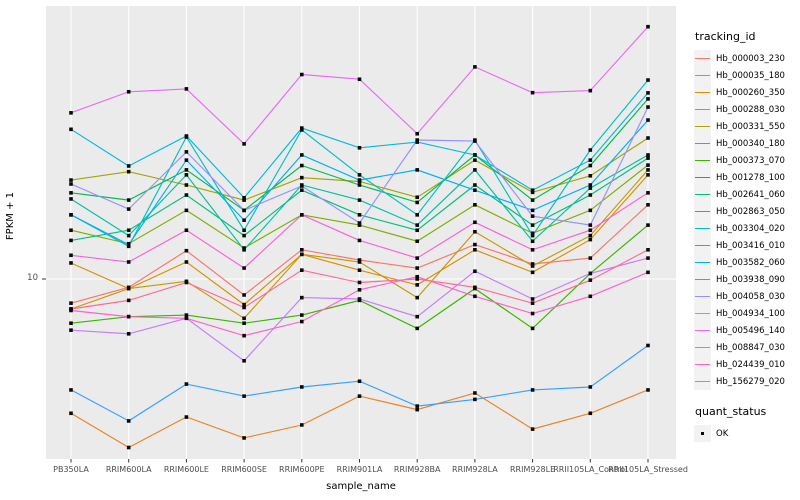 Image resolution: width=800 pixels, height=500 pixels. What do you see at coordinates (750, 330) in the screenshot?
I see `legend-item-label: Hb_005496_140` at bounding box center [750, 330].